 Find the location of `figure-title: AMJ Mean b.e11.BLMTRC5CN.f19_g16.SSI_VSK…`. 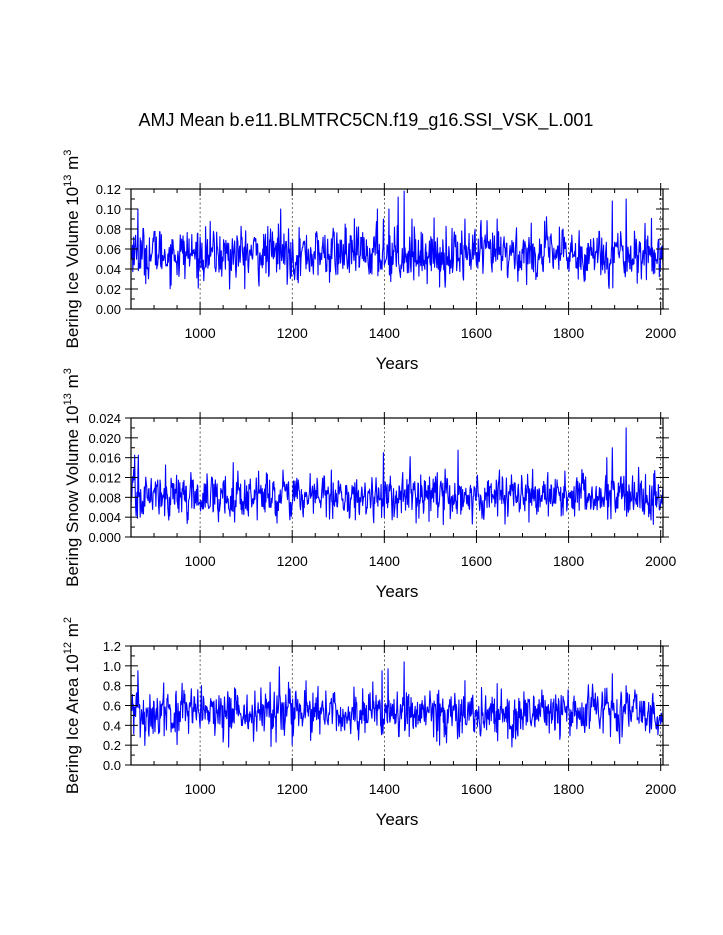

figure-title: AMJ Mean b.e11.BLMTRC5CN.f19_g16.SSI_VSK… is located at coordinates (366, 120).